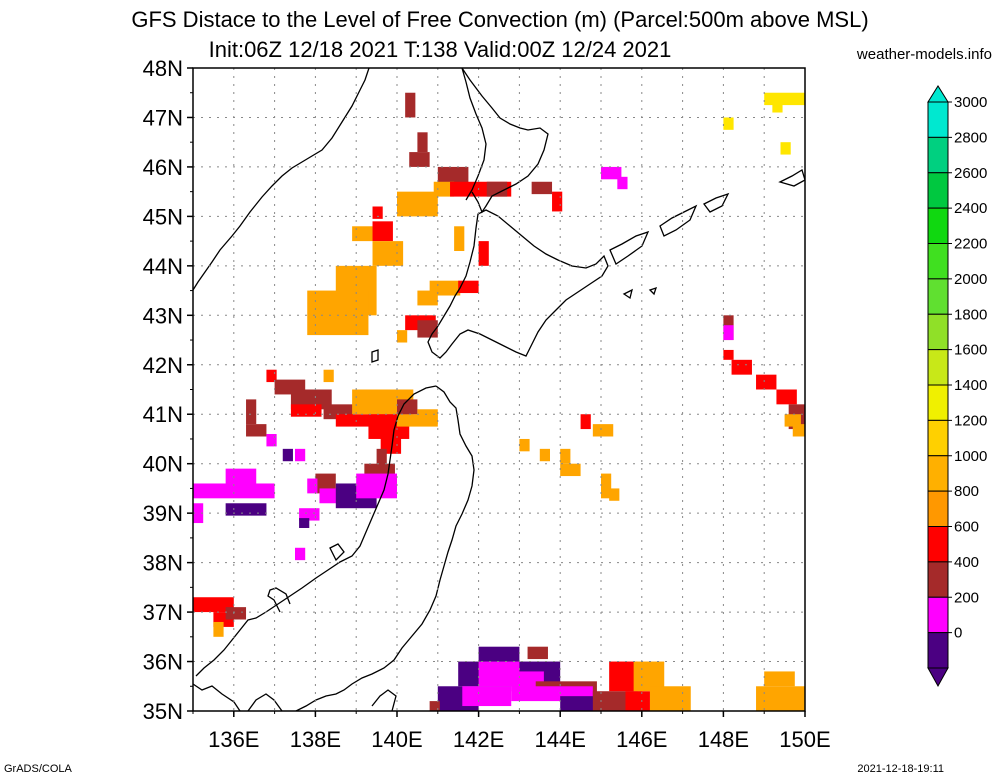 The width and height of the screenshot is (1000, 779). Describe the element at coordinates (315, 739) in the screenshot. I see `lon-label: 138E` at that location.